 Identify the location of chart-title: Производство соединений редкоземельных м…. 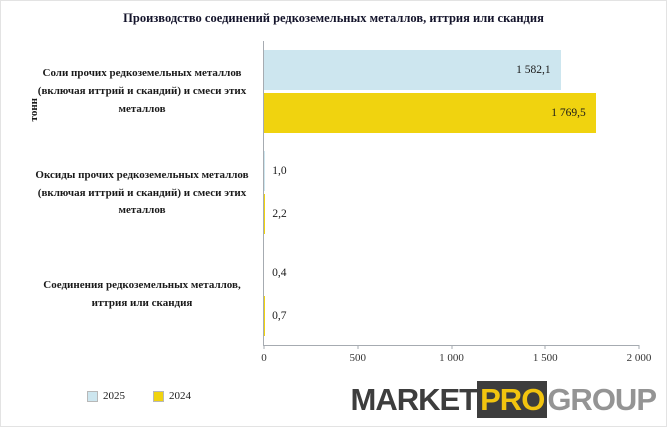
(333, 18).